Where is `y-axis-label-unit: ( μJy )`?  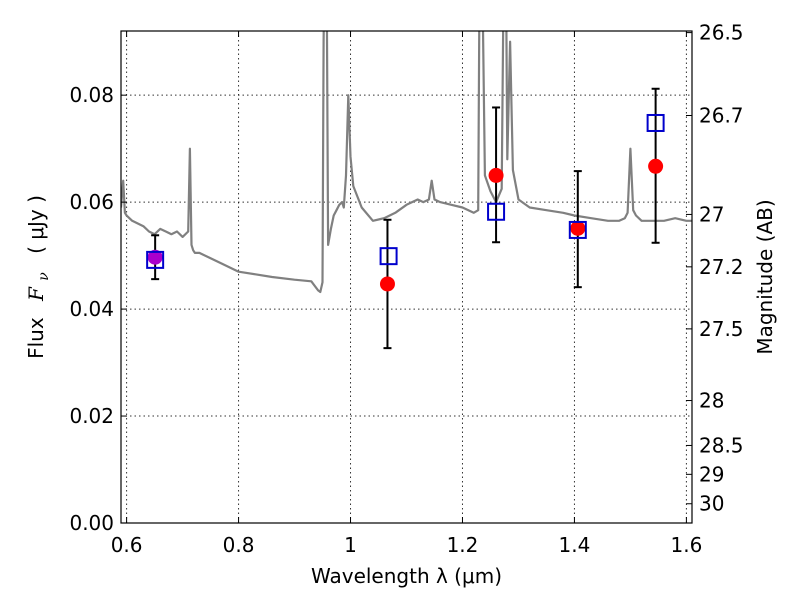 y-axis-label-unit: ( μJy ) is located at coordinates (36, 224).